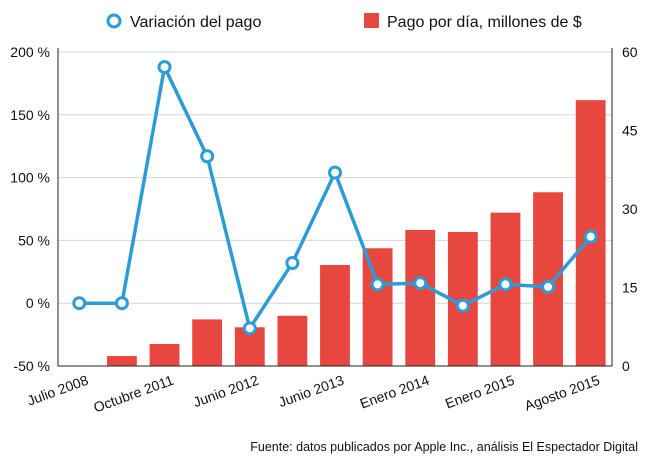  I want to click on left-tick-label-5: 200 %, so click(30, 52).